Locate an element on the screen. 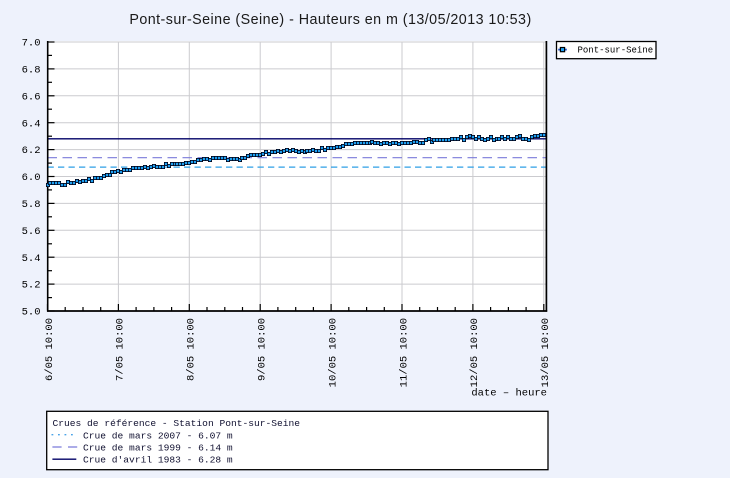  svg-text: 10/05 10:00 is located at coordinates (333, 352).